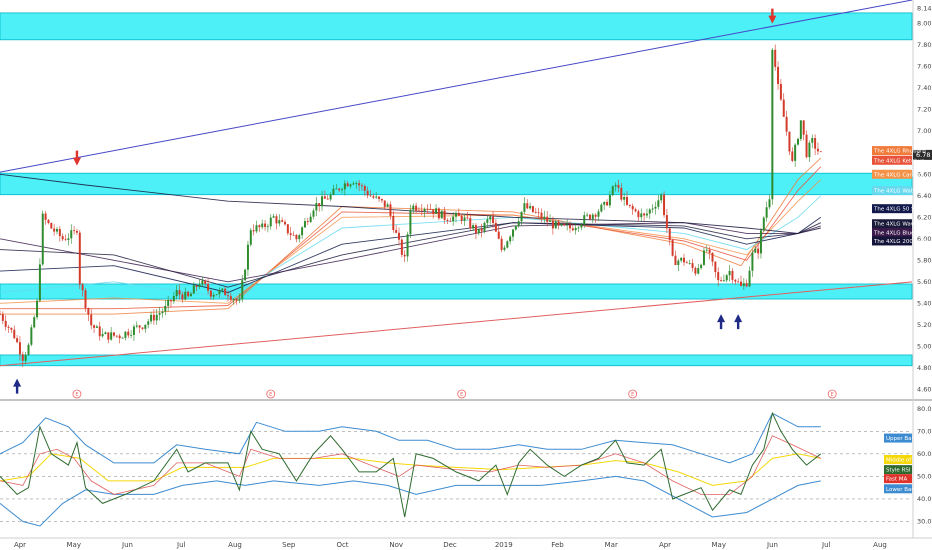 This screenshot has height=550, width=932. What do you see at coordinates (898, 210) in the screenshot?
I see `series-label-text: The 4XLG 50 SMA` at bounding box center [898, 210].